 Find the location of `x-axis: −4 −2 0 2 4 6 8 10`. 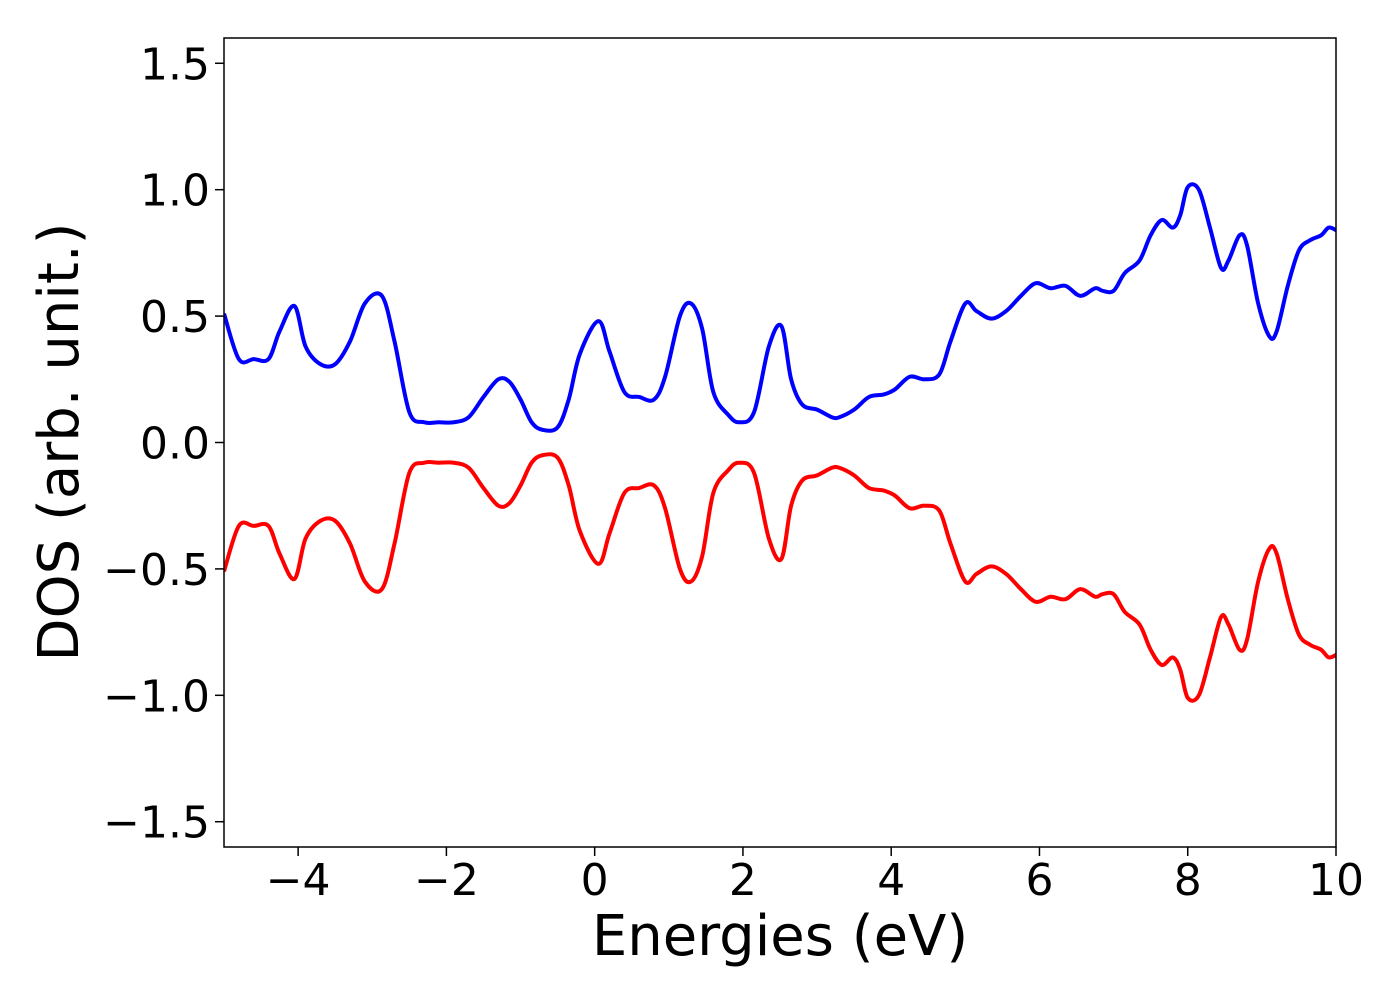

x-axis: −4 −2 0 2 4 6 8 10 is located at coordinates (815, 876).